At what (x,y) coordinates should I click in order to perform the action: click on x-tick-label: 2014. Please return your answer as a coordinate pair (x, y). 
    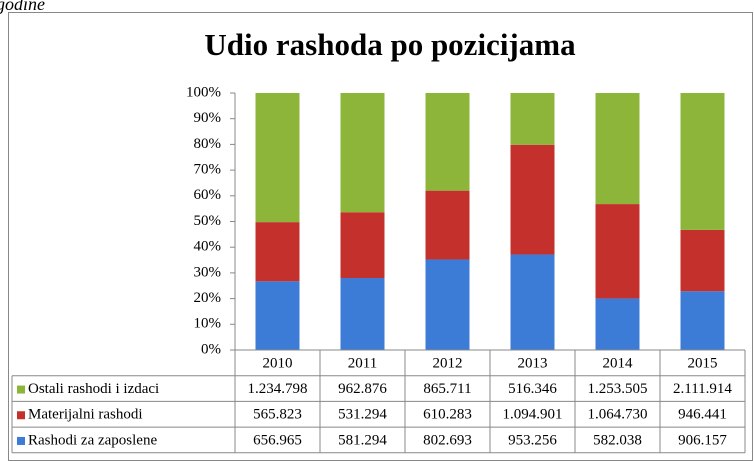
    Looking at the image, I should click on (618, 363).